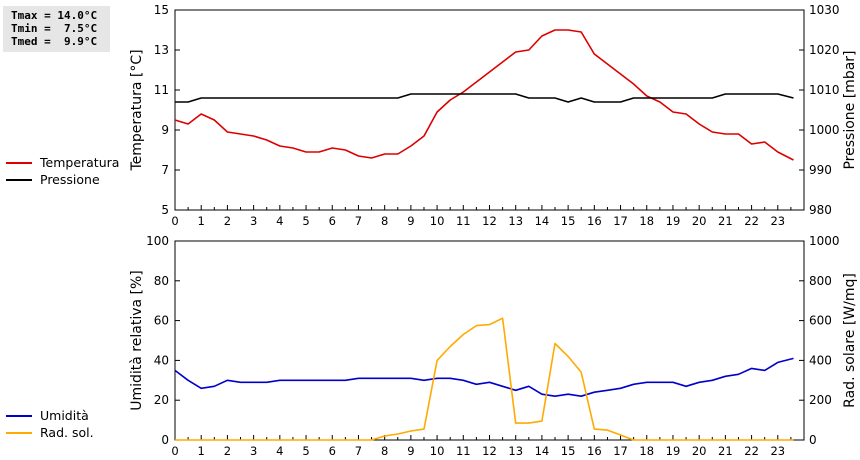 The width and height of the screenshot is (860, 460). What do you see at coordinates (820, 170) in the screenshot?
I see `y-tick-label-right-top-990: 990` at bounding box center [820, 170].